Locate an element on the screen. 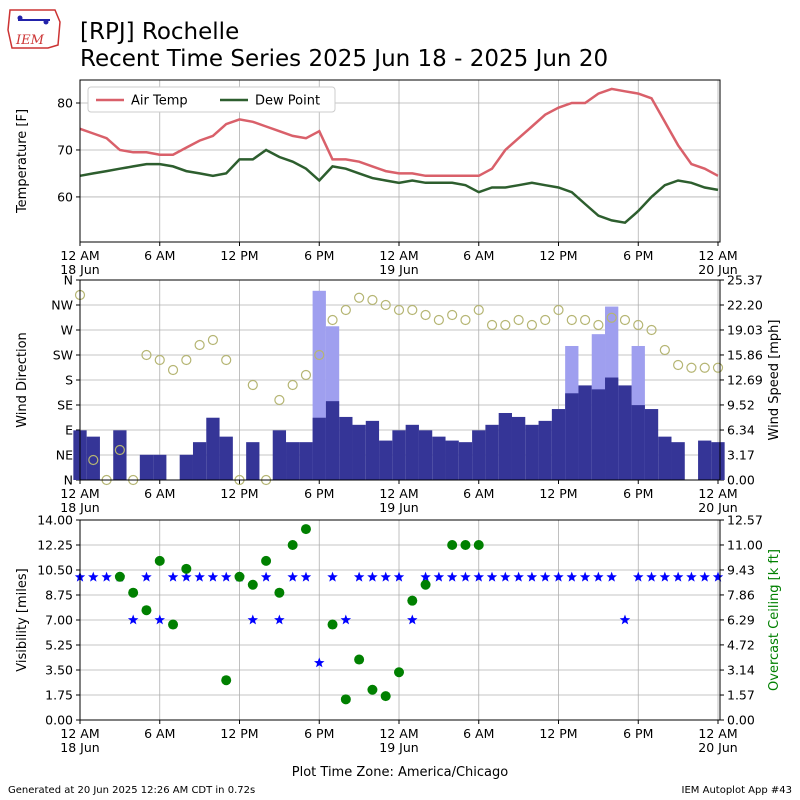  x-tick-label: 12 AM 19 Jun is located at coordinates (398, 740).